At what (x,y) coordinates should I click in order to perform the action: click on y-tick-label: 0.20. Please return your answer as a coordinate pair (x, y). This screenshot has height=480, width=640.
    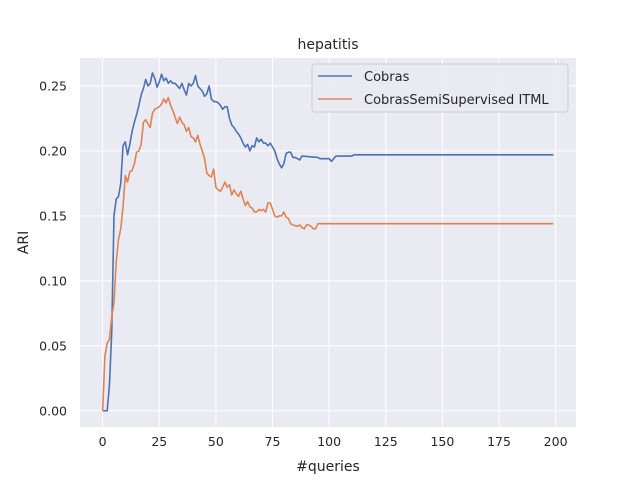
    Looking at the image, I should click on (53, 150).